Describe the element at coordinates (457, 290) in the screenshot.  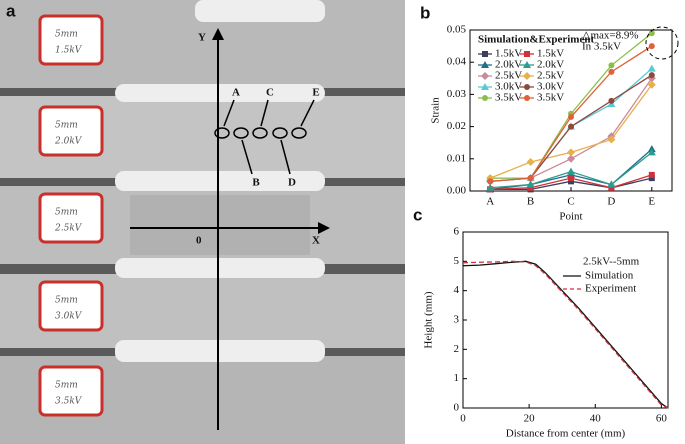
I see `y-tick-label: 4` at that location.